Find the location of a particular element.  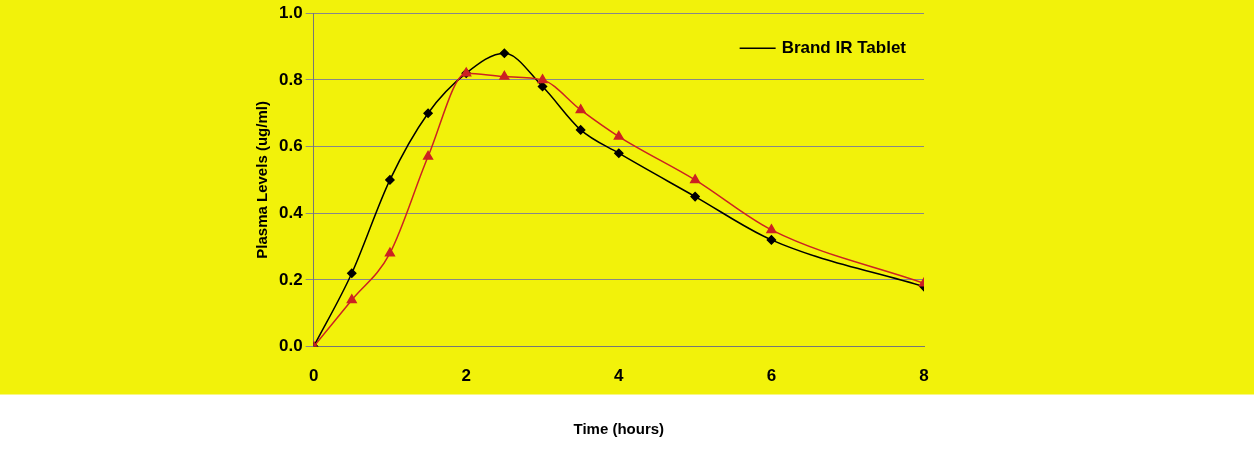

x-tick-label: 2 is located at coordinates (466, 376).